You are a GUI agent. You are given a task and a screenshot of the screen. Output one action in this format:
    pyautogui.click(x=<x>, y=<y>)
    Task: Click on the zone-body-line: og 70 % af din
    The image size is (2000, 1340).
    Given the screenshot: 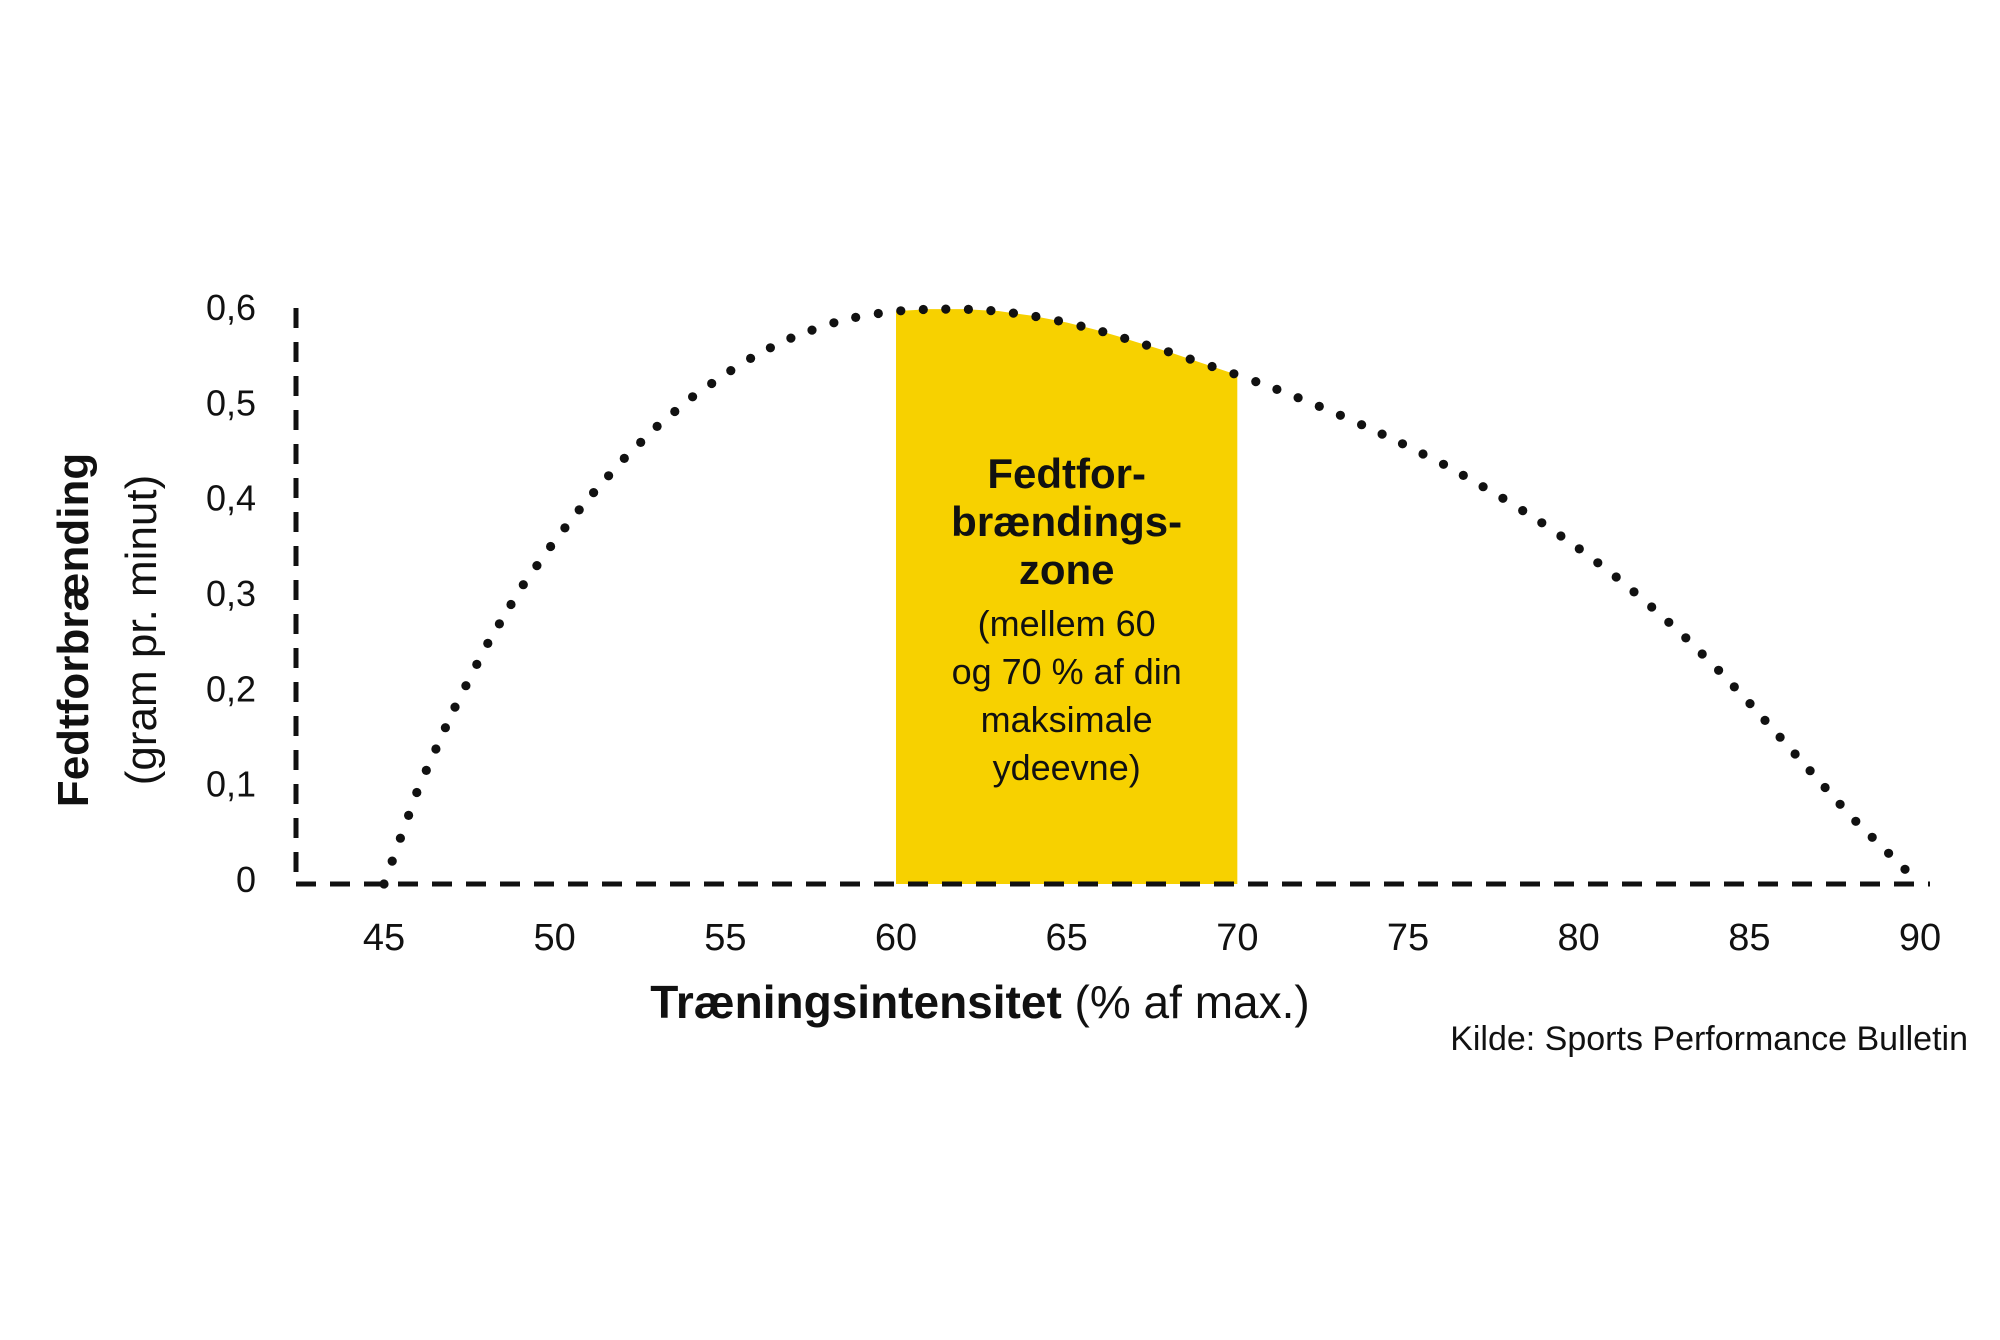 What is the action you would take?
    pyautogui.click(x=1067, y=671)
    